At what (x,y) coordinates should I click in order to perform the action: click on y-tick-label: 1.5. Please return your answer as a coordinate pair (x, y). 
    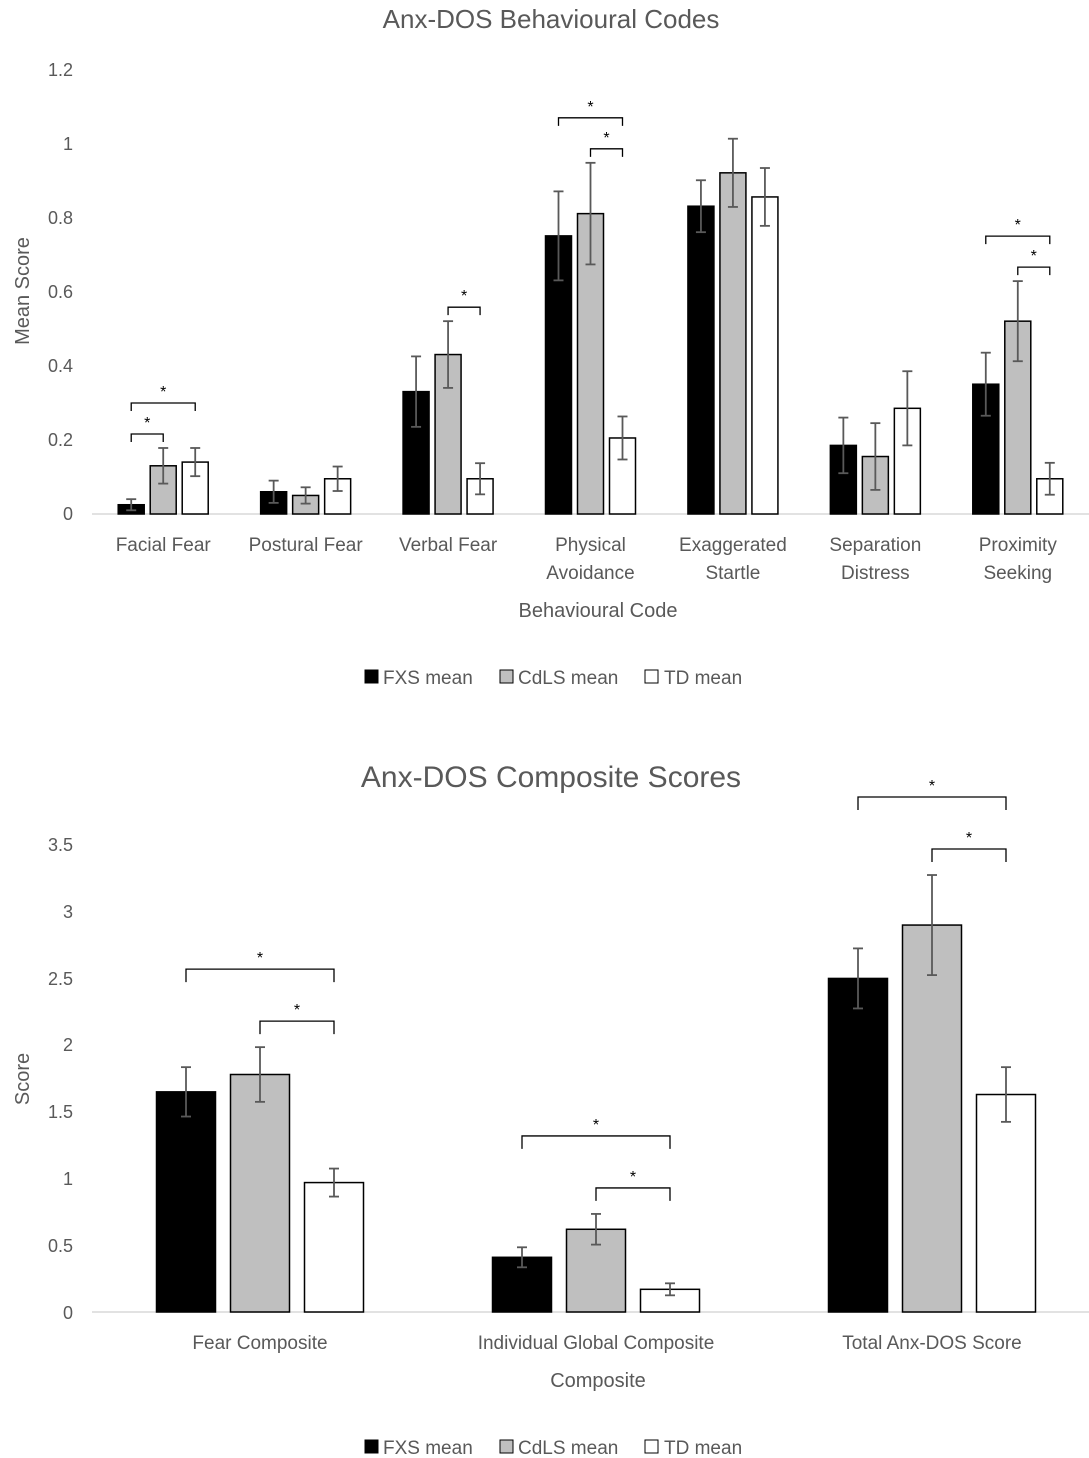
    Looking at the image, I should click on (60, 1112).